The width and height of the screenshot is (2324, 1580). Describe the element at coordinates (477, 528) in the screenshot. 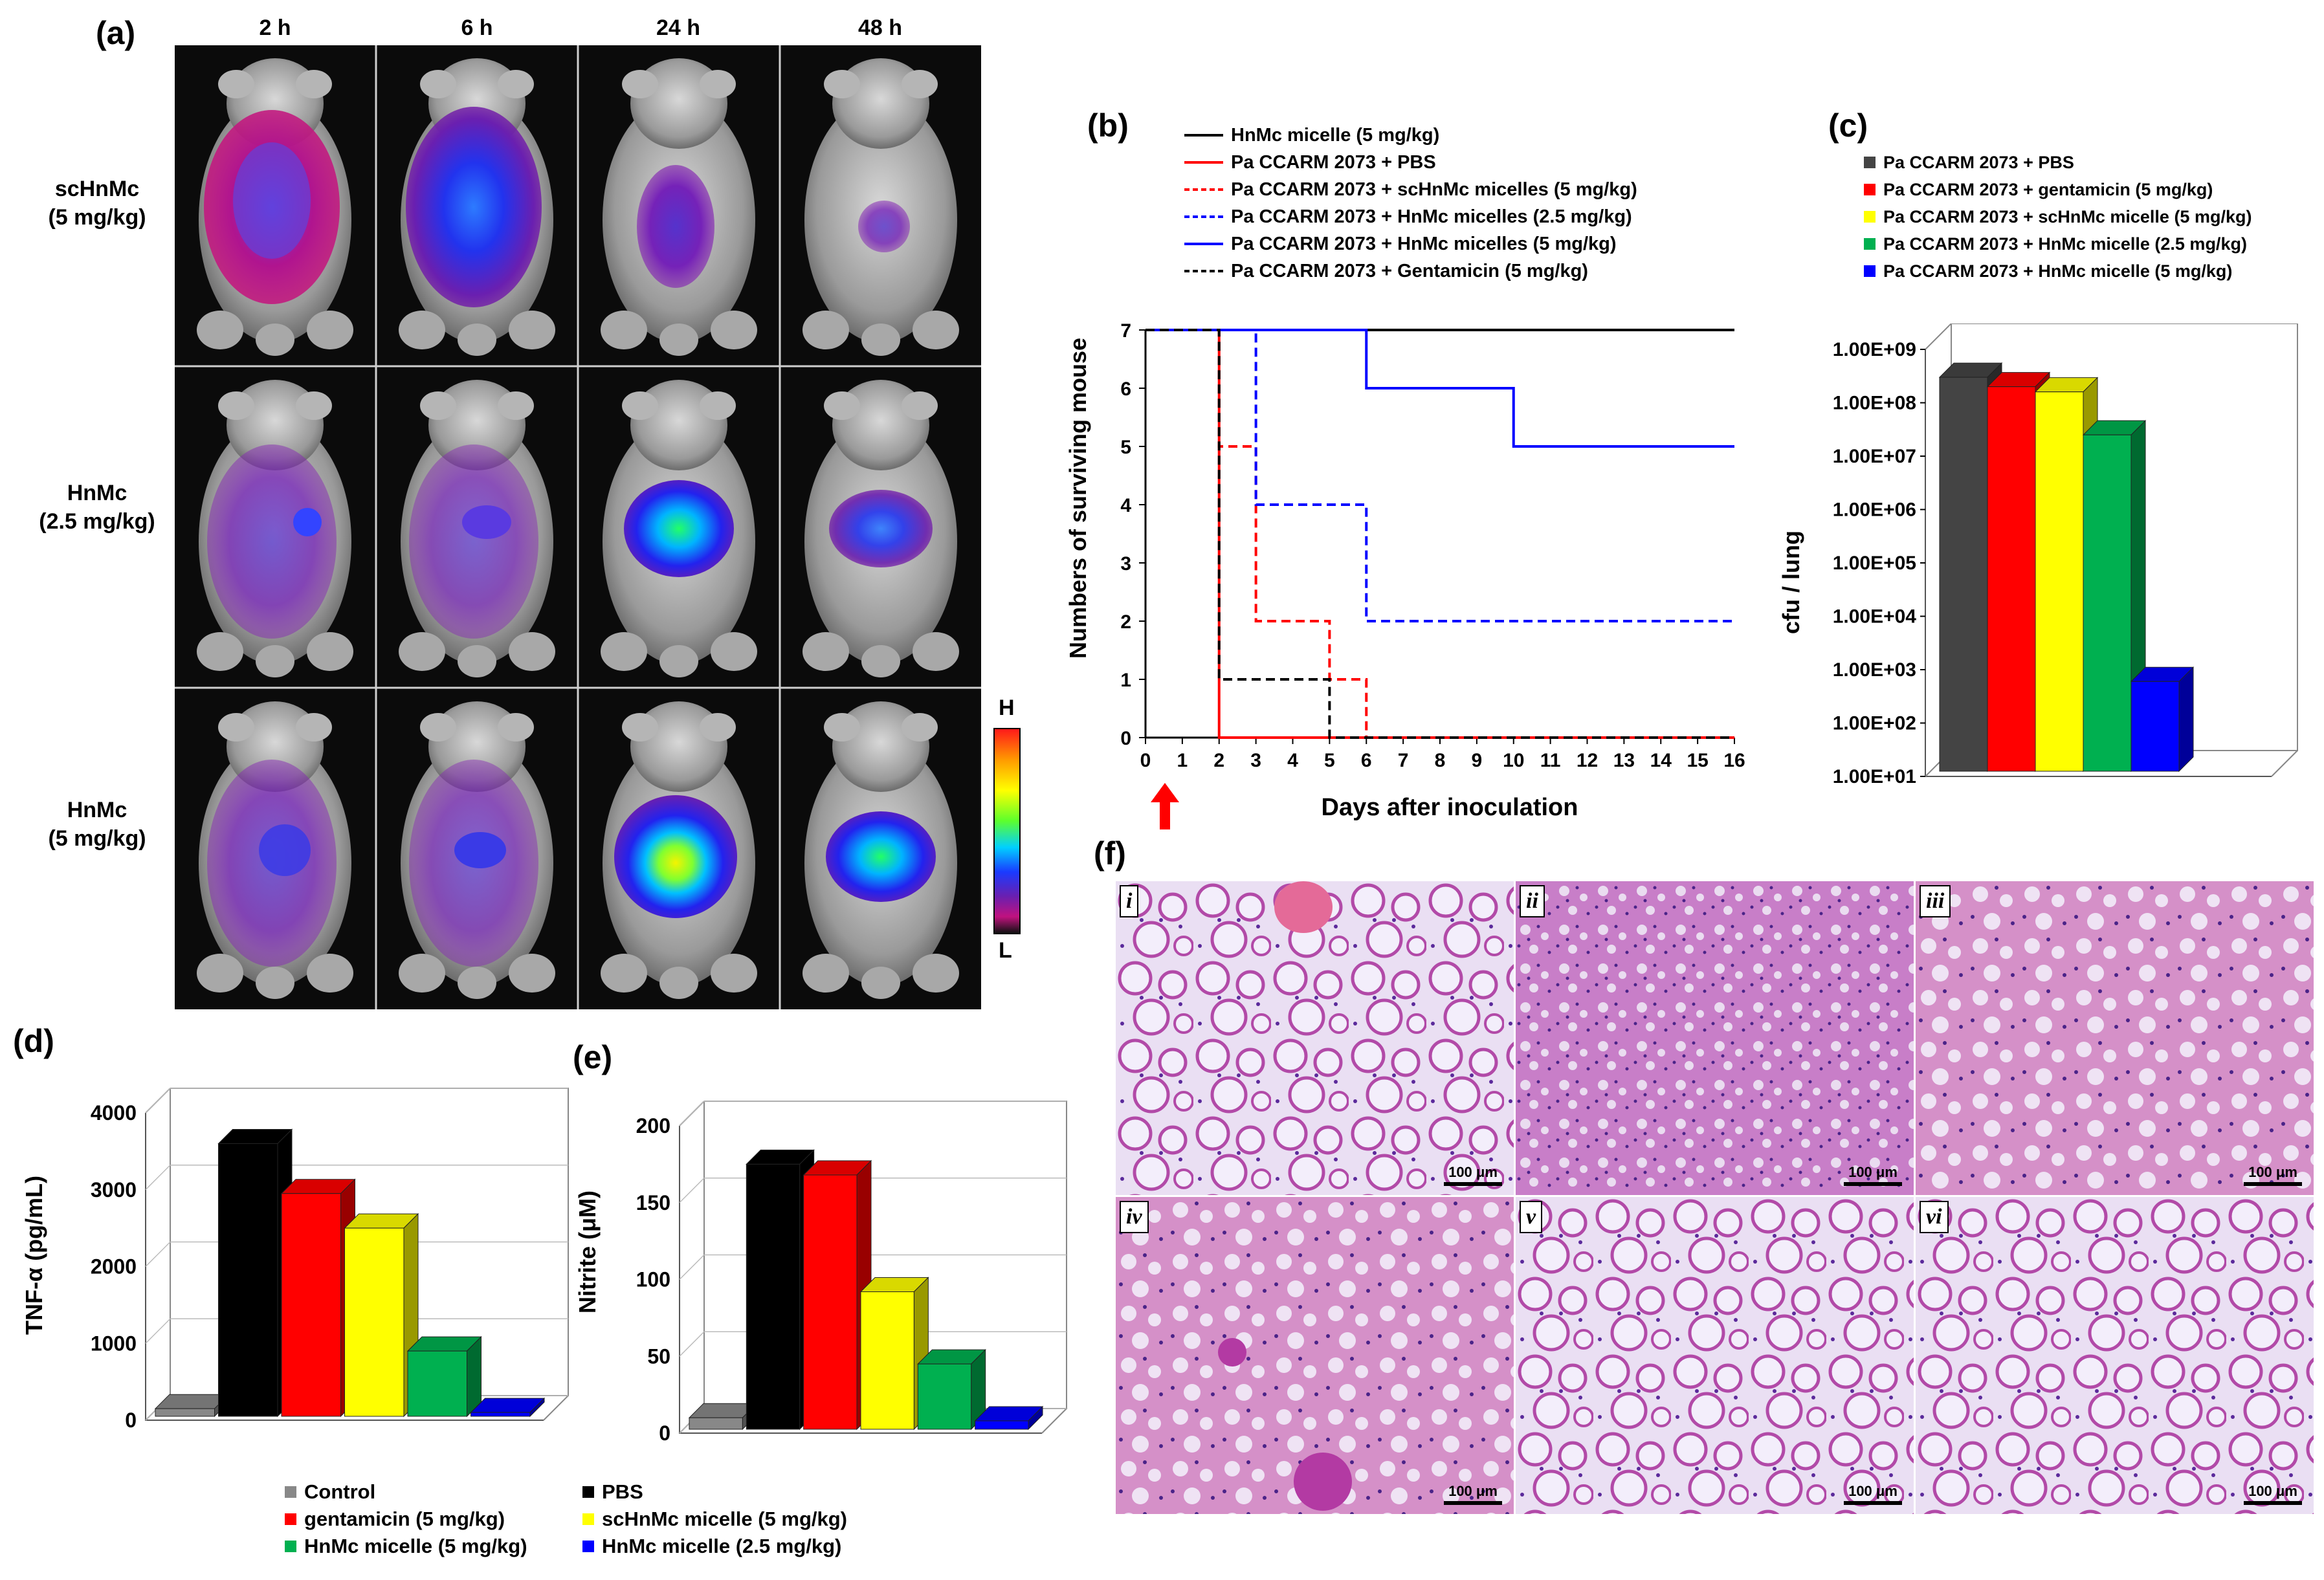

I see `mouse-image-r2c2` at that location.